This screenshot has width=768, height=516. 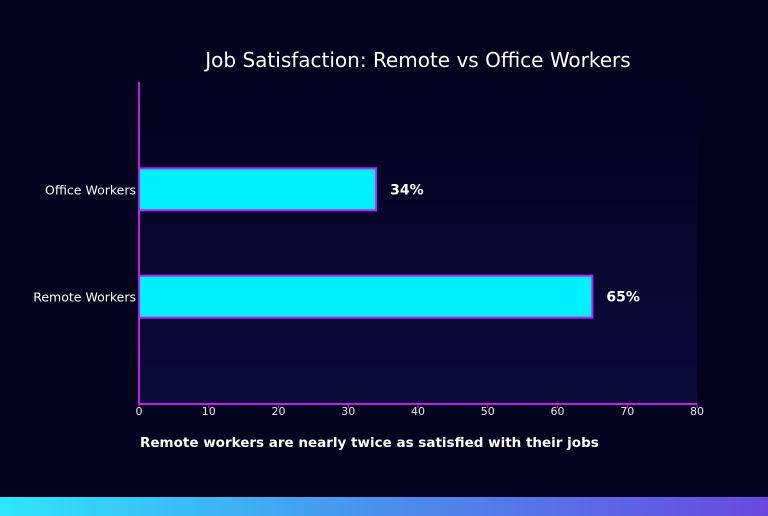 I want to click on bar-remote-workers, so click(x=366, y=296).